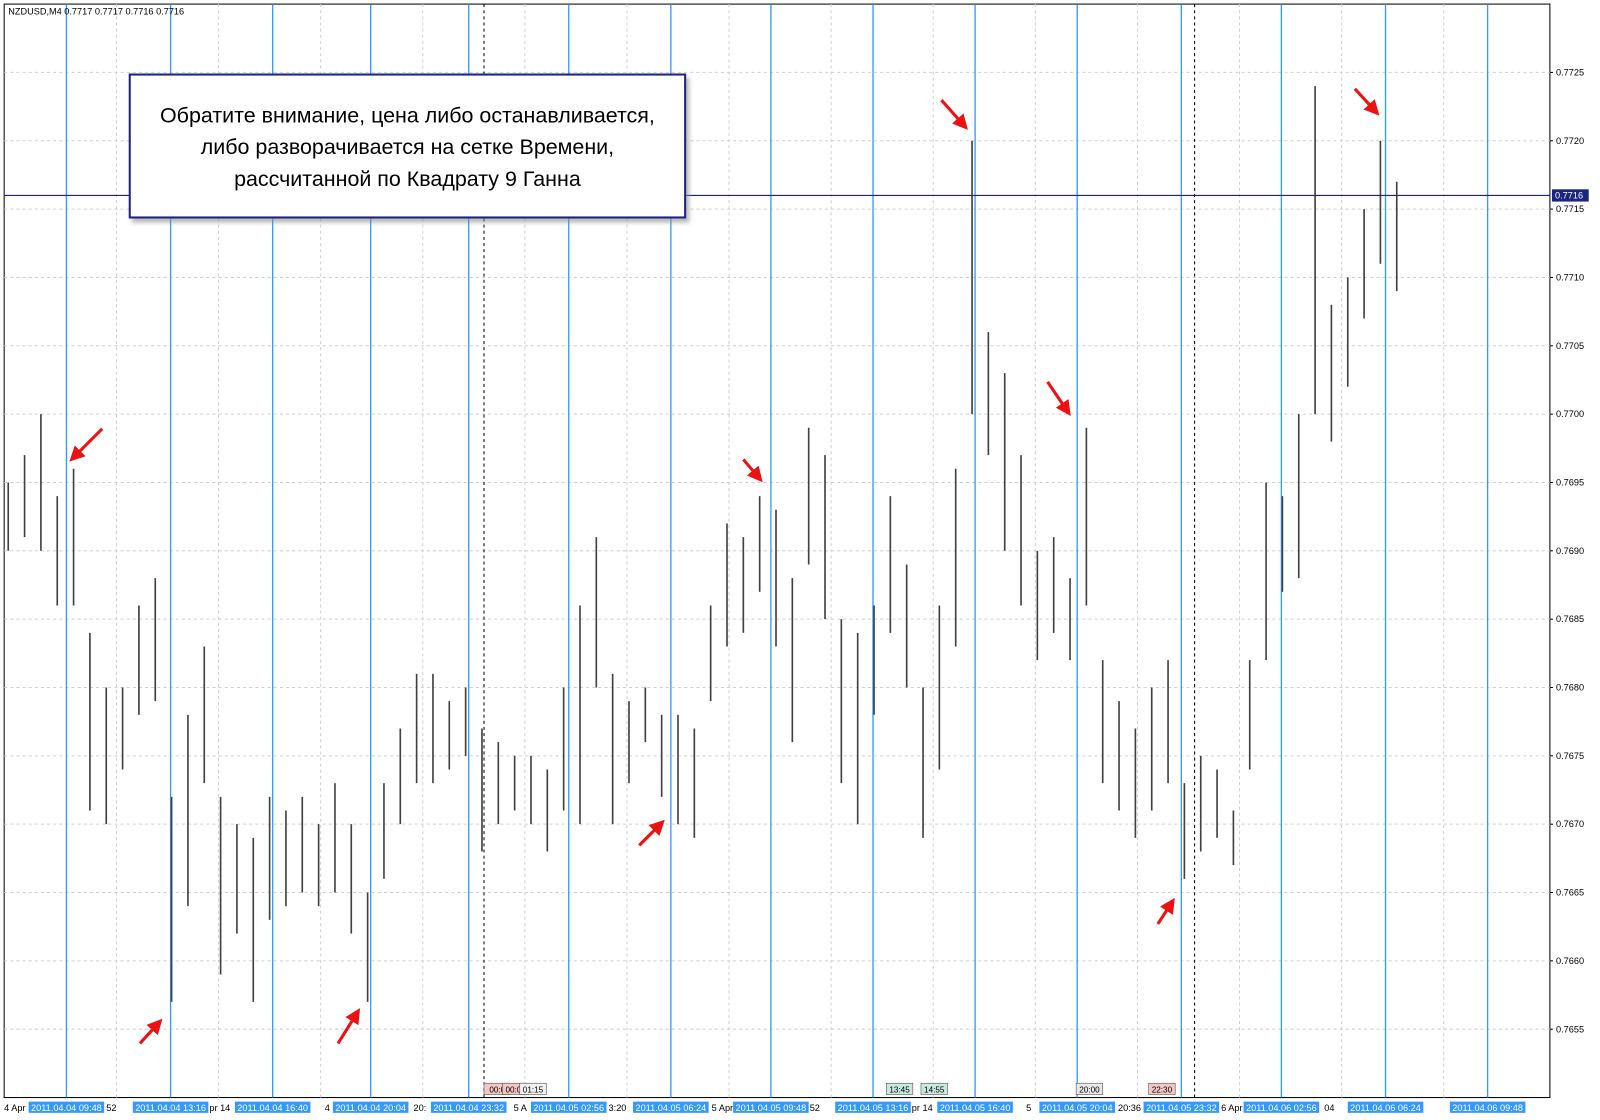  I want to click on x-axis-fragment: 5 Apr, so click(722, 1108).